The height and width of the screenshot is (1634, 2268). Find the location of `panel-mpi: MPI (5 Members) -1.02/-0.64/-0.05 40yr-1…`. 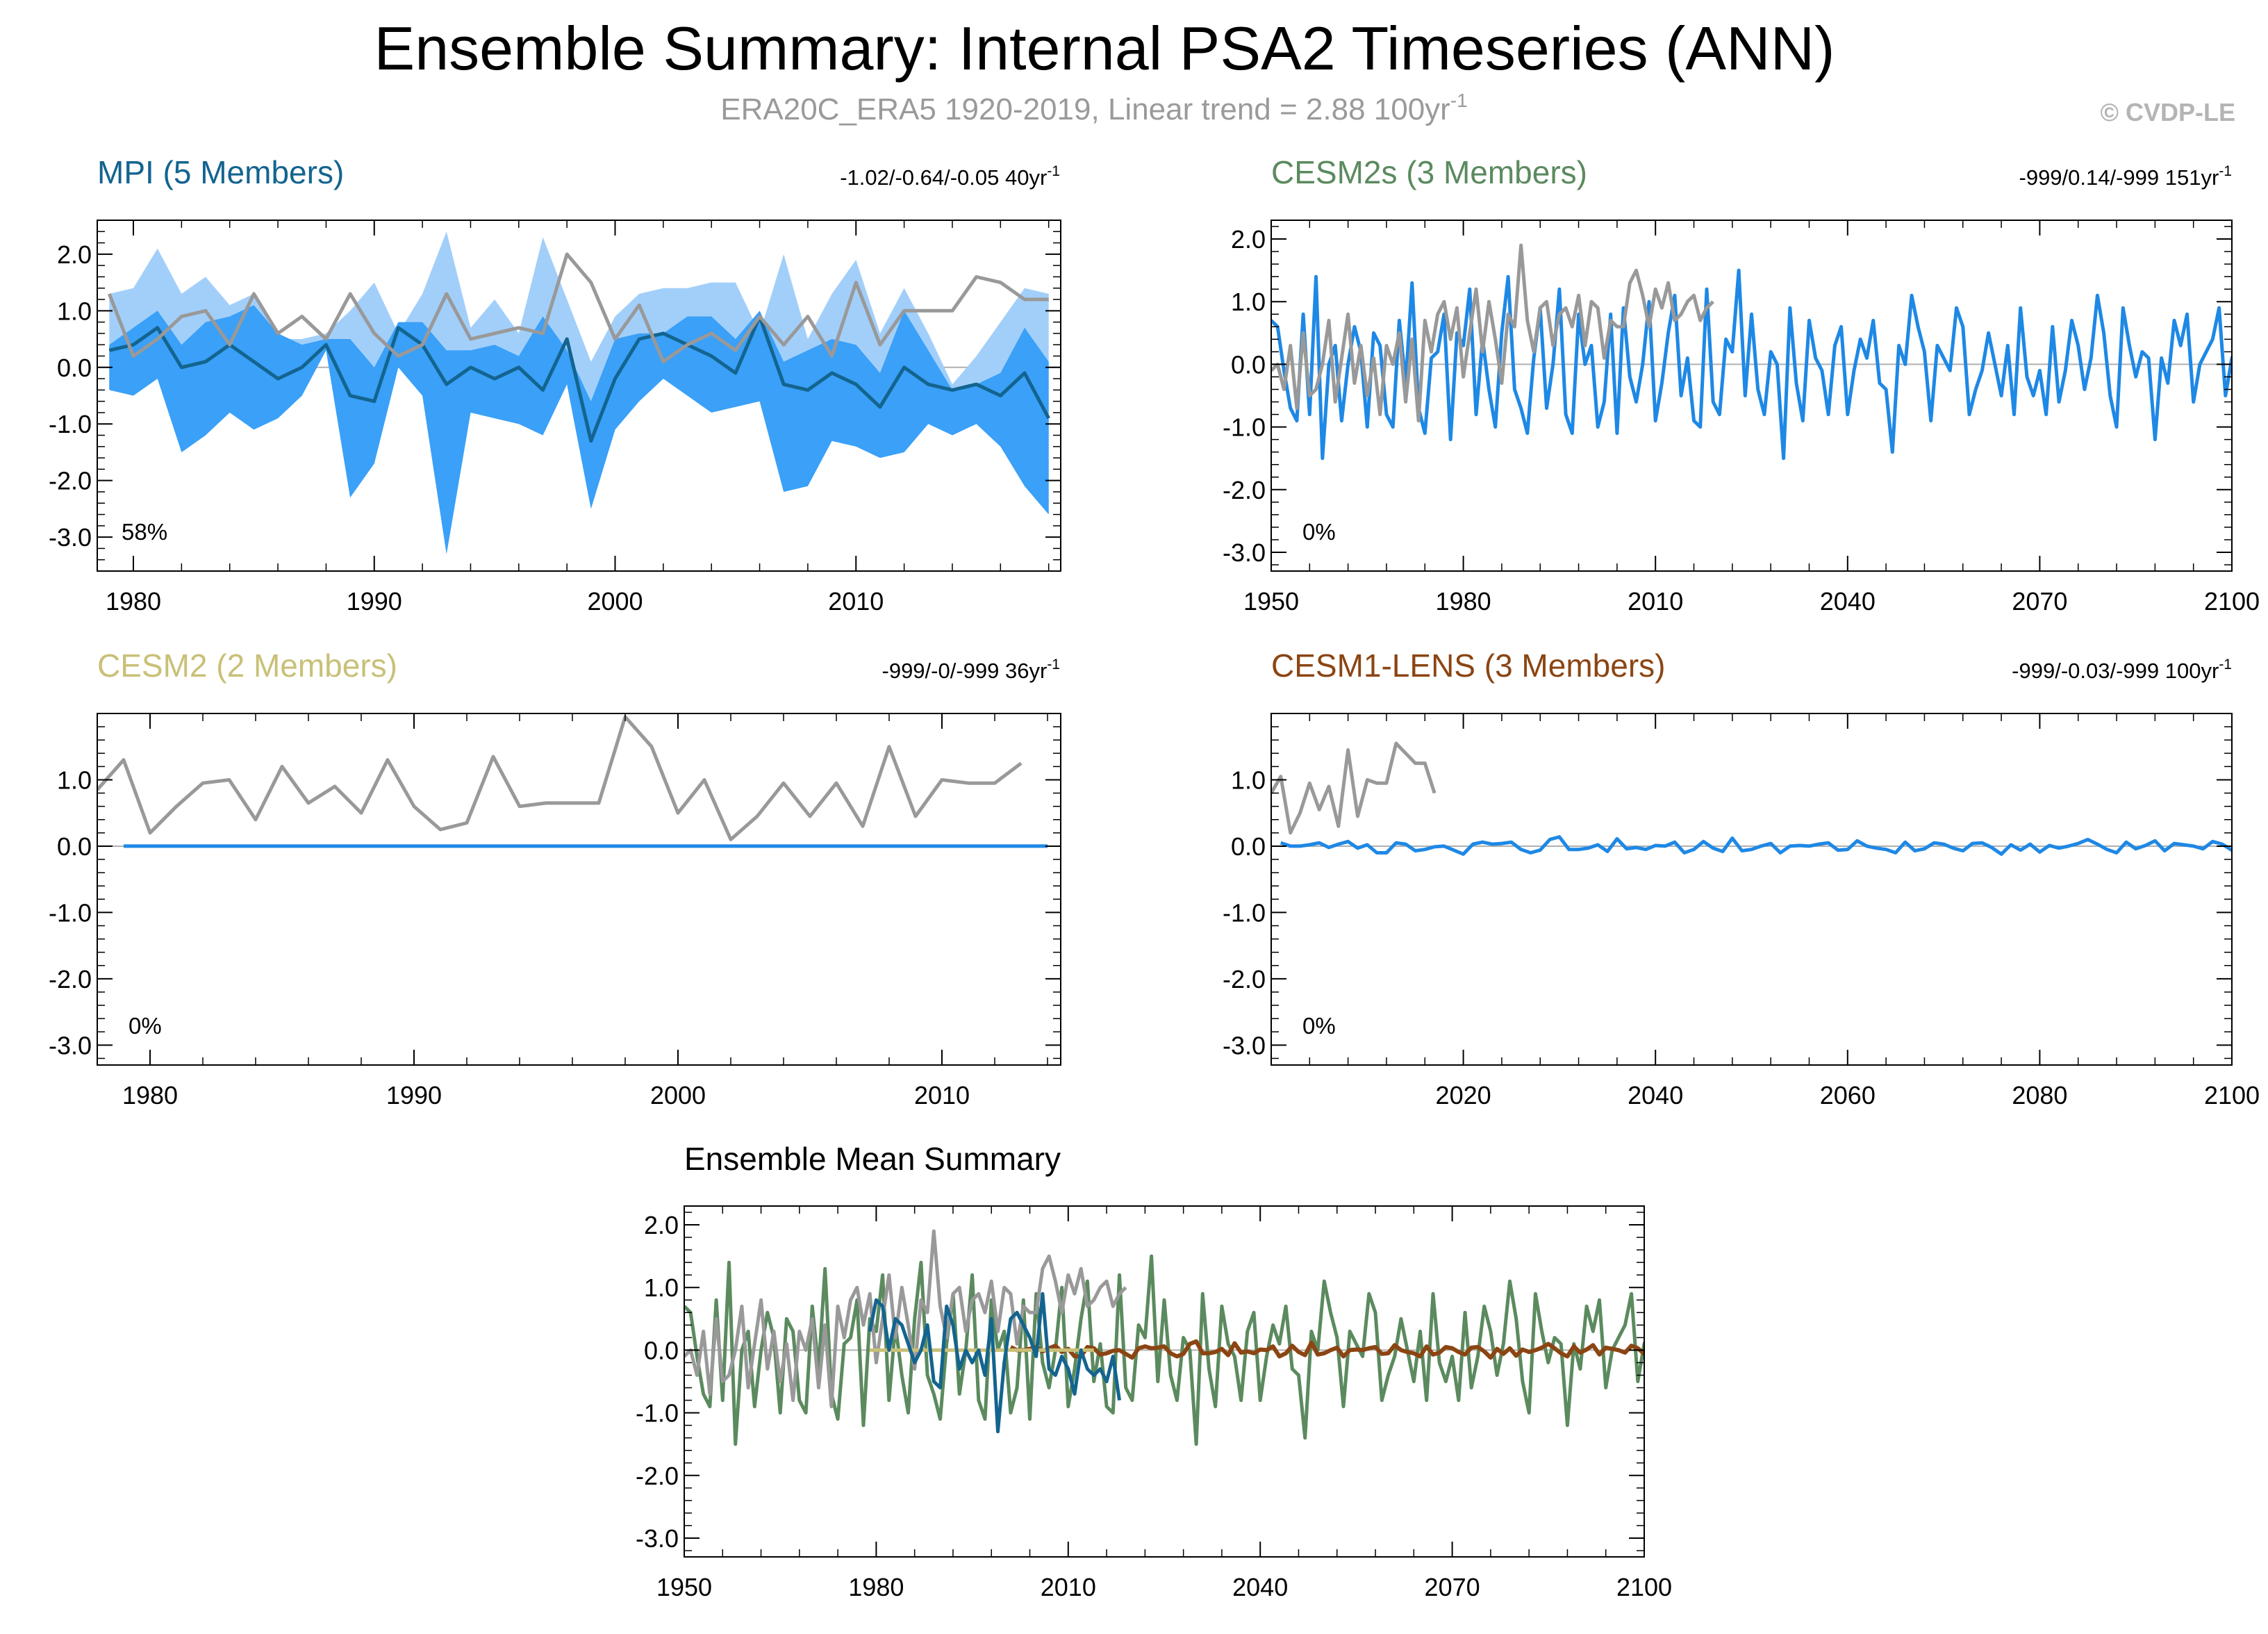

panel-mpi: MPI (5 Members) -1.02/-0.64/-0.05 40yr-1… is located at coordinates (555, 385).